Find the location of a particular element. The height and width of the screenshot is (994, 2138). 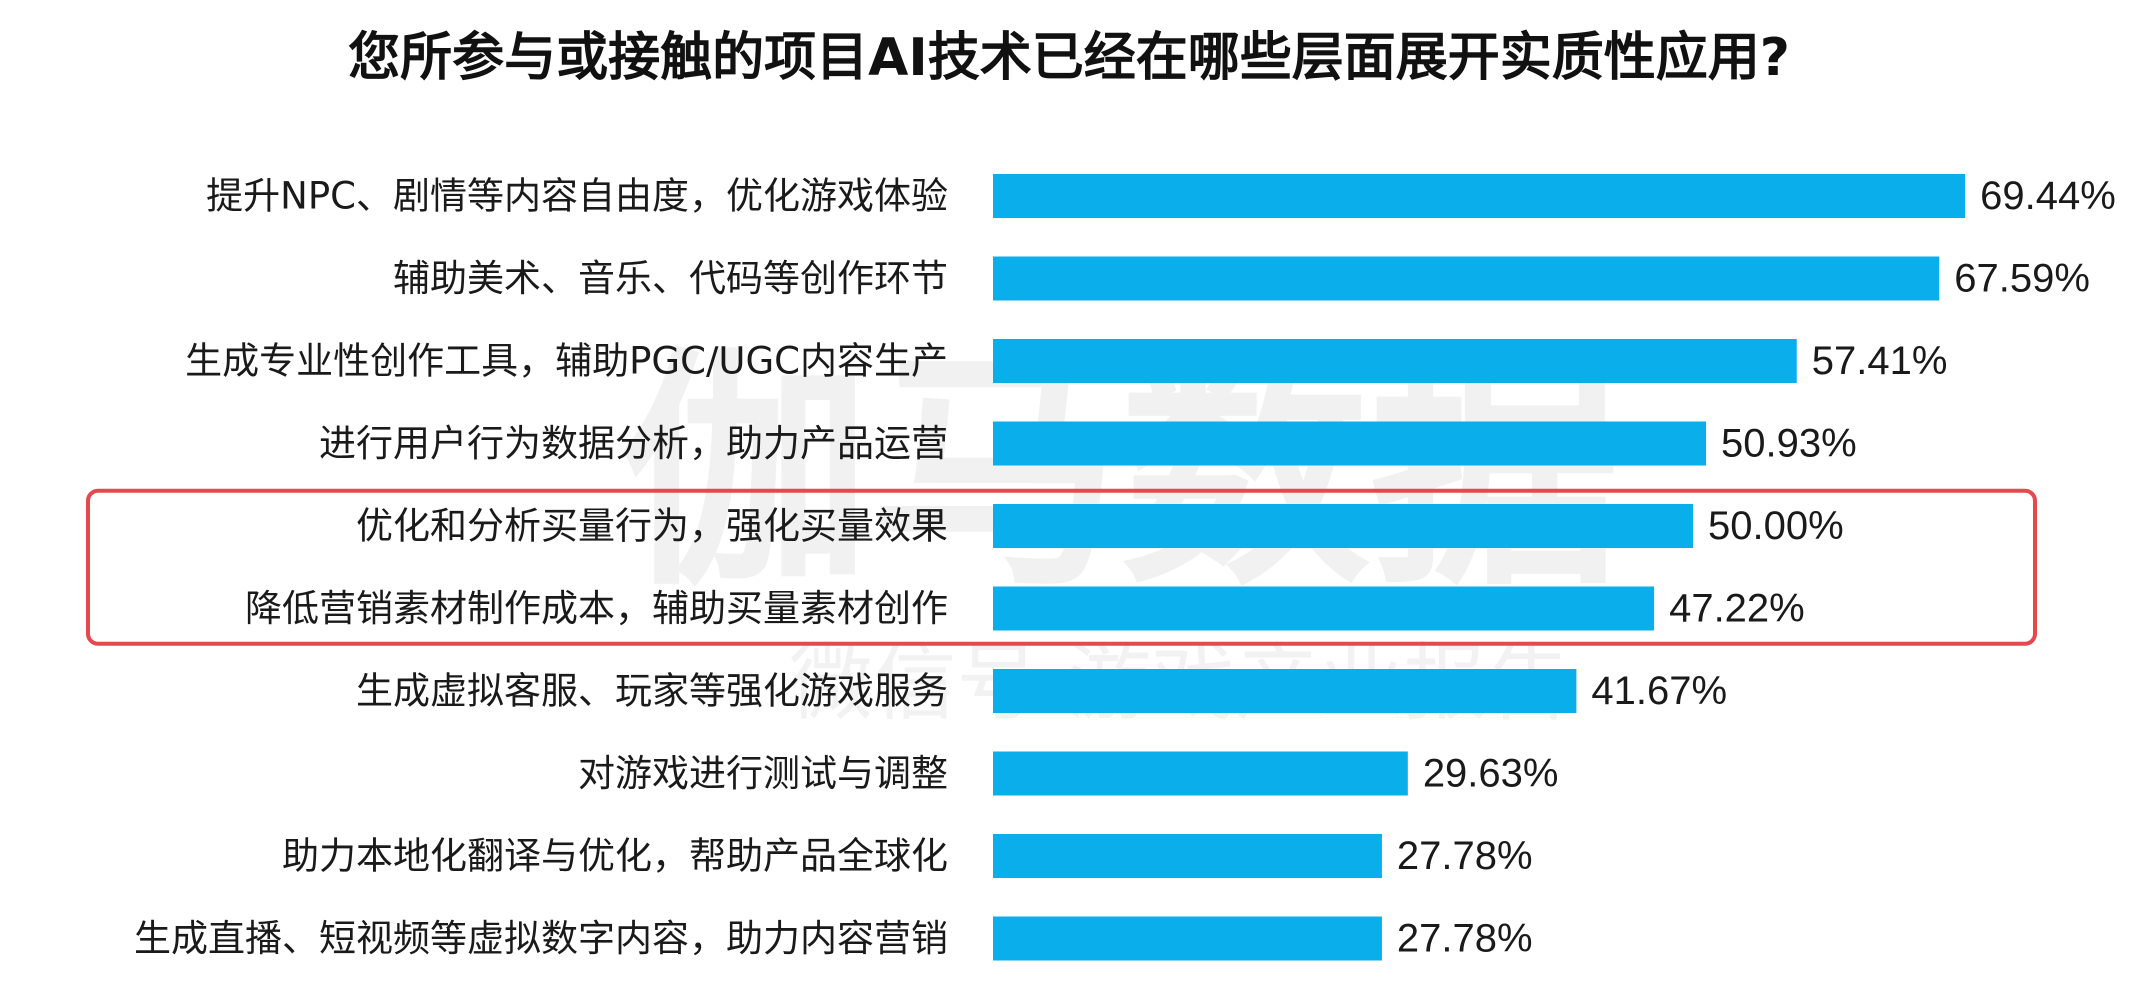

category-label: 提升NPC、剧情等内容自由度，优化游戏体验 is located at coordinates (577, 196).